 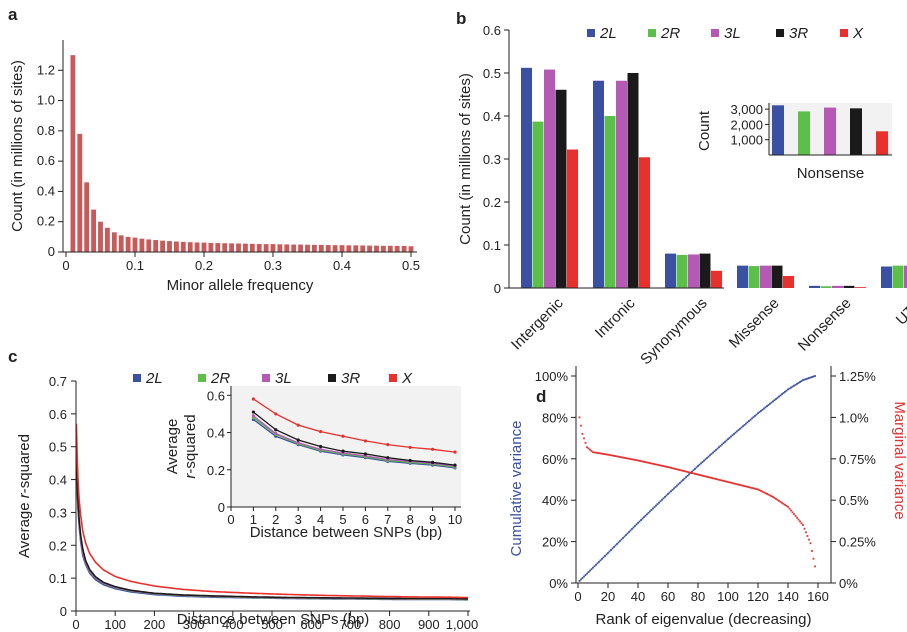 I want to click on right-y-axis-title: Marginal variance, so click(x=899, y=460).